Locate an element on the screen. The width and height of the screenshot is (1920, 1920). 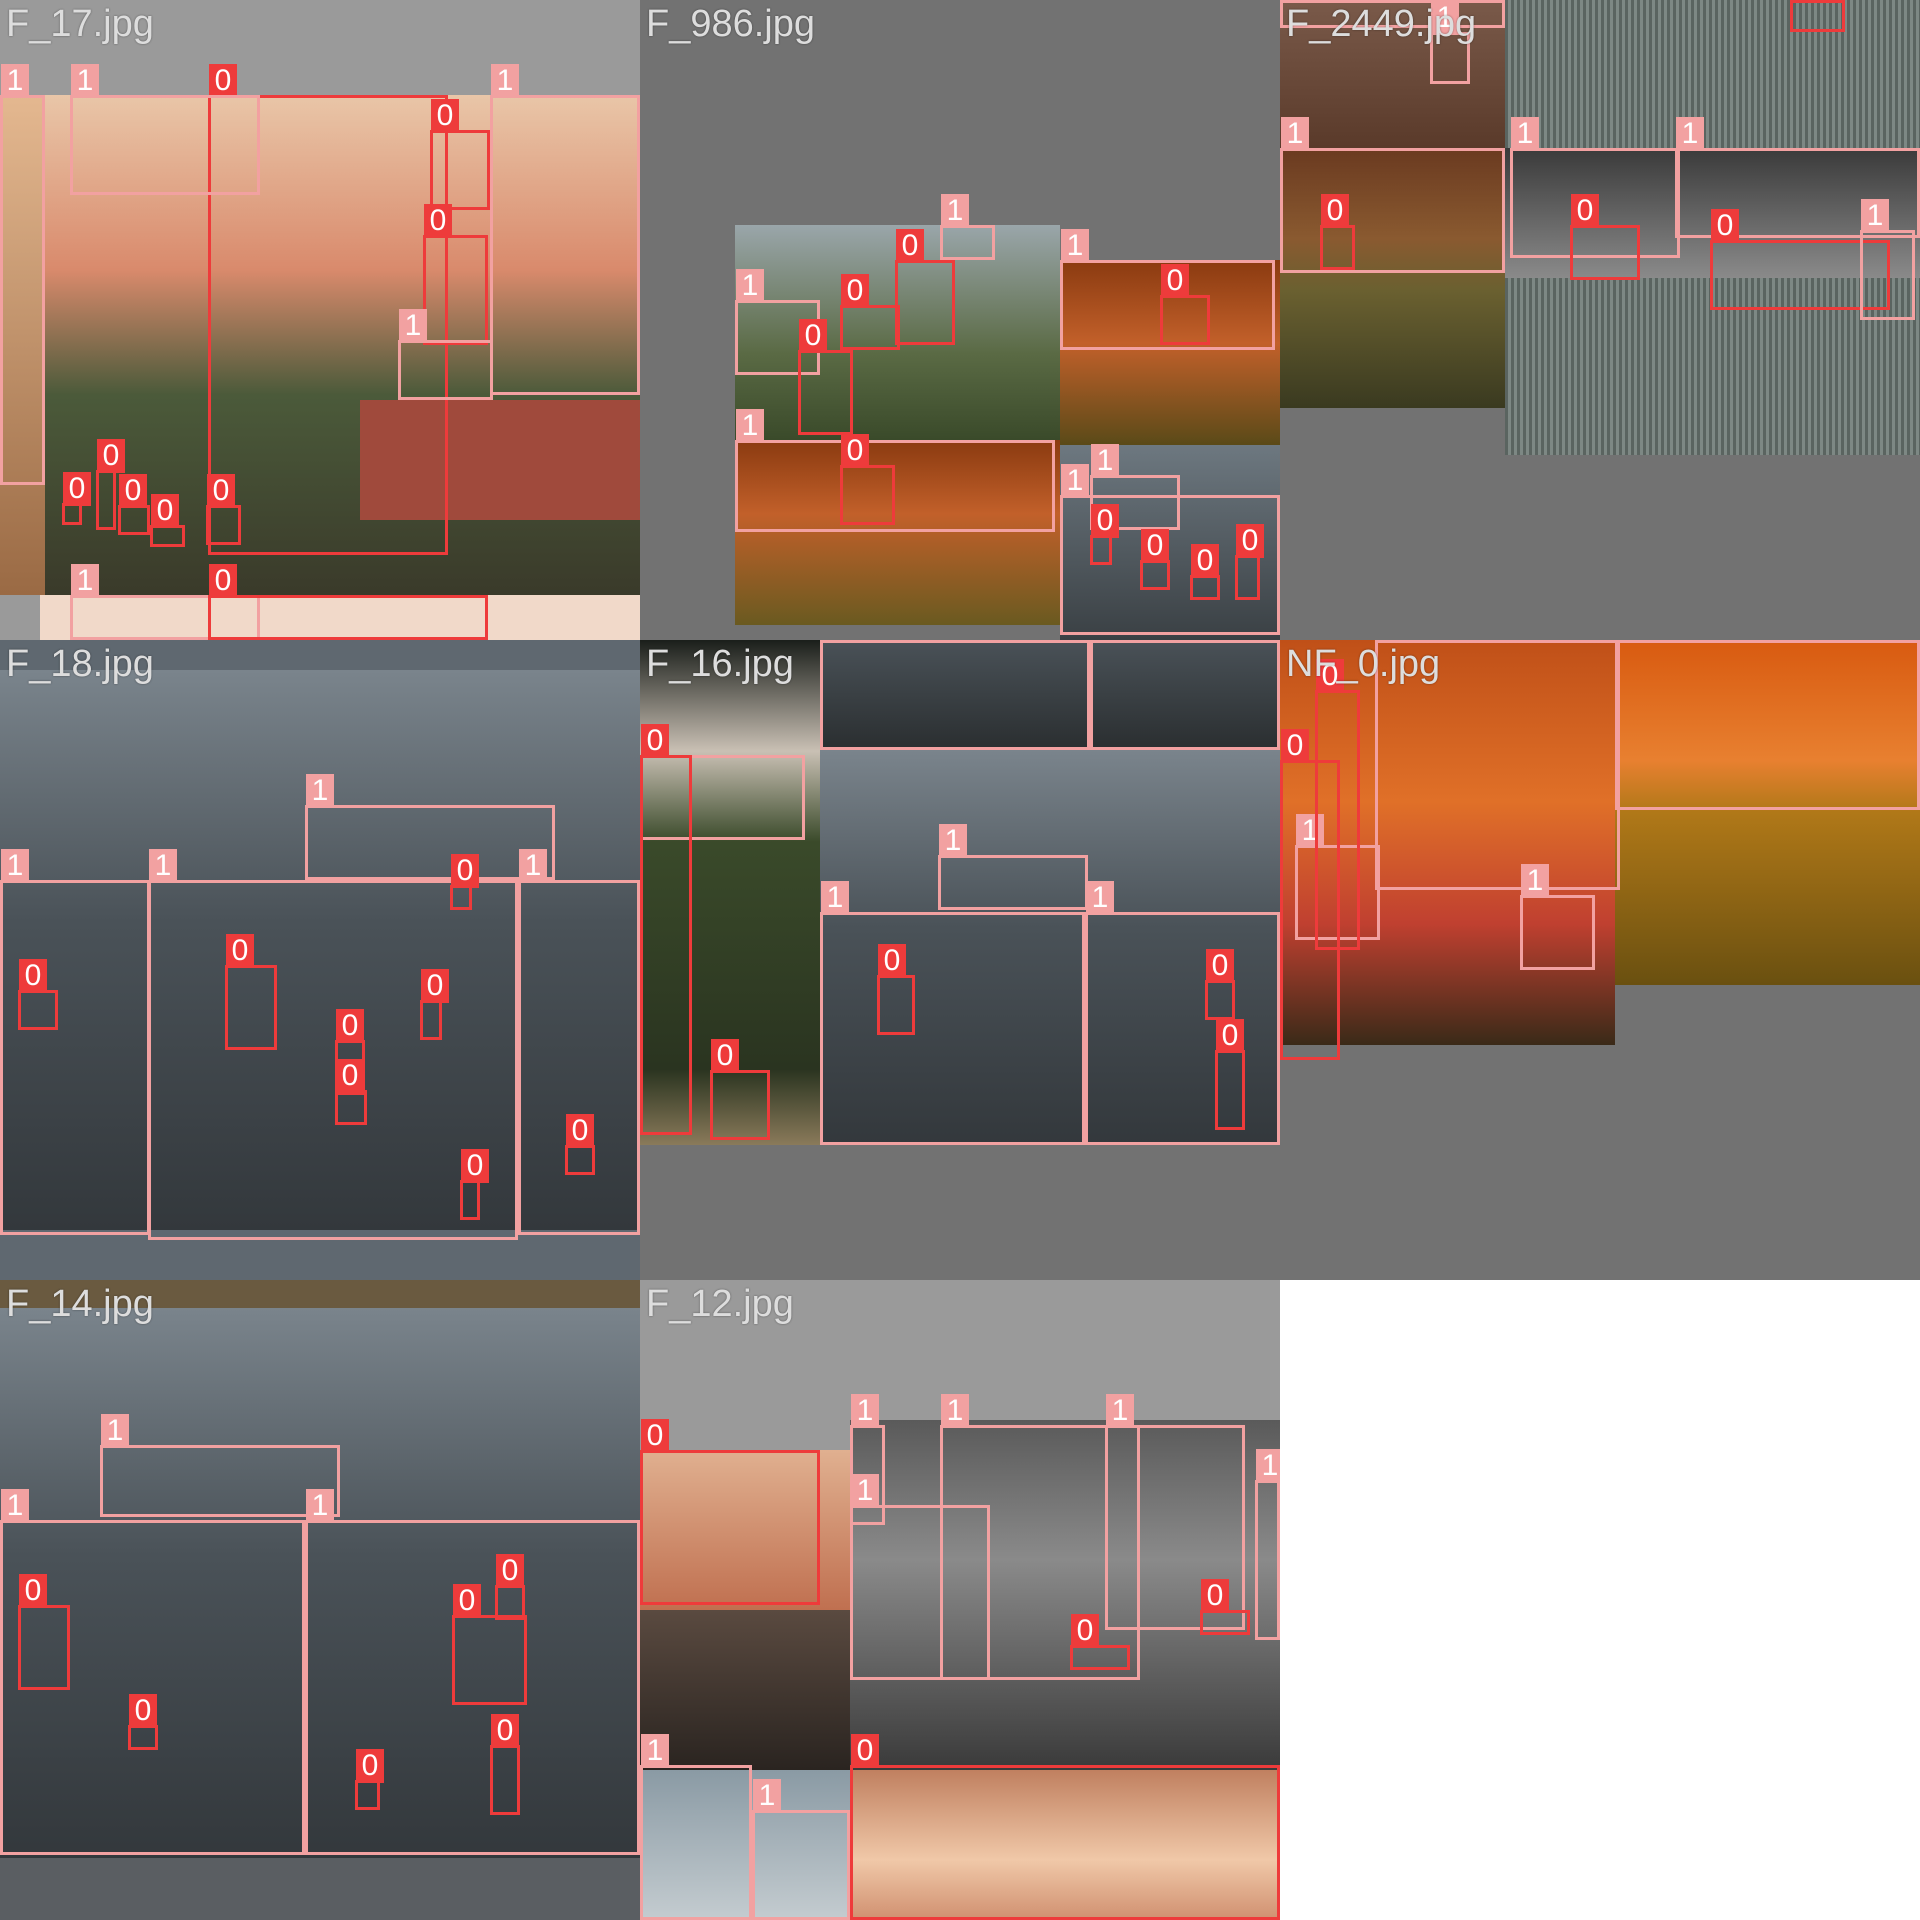
tile-label: F_17.jpg is located at coordinates (80, 24).